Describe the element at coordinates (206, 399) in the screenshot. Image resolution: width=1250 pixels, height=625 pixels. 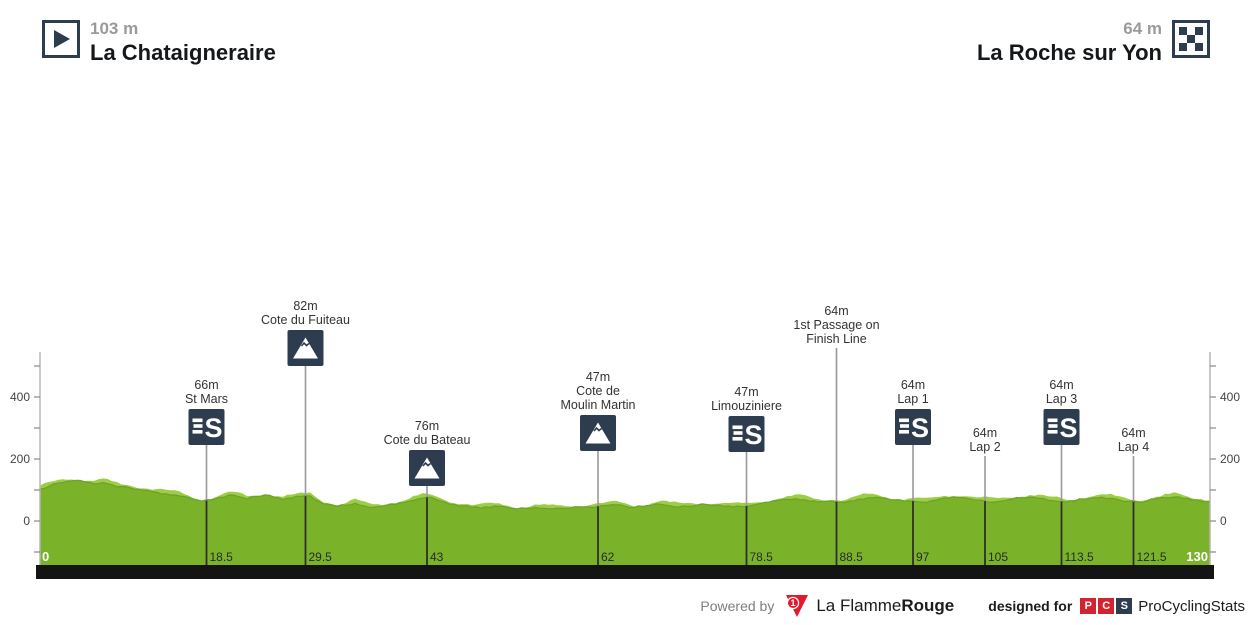
I see `marker-name-label: St Mars` at that location.